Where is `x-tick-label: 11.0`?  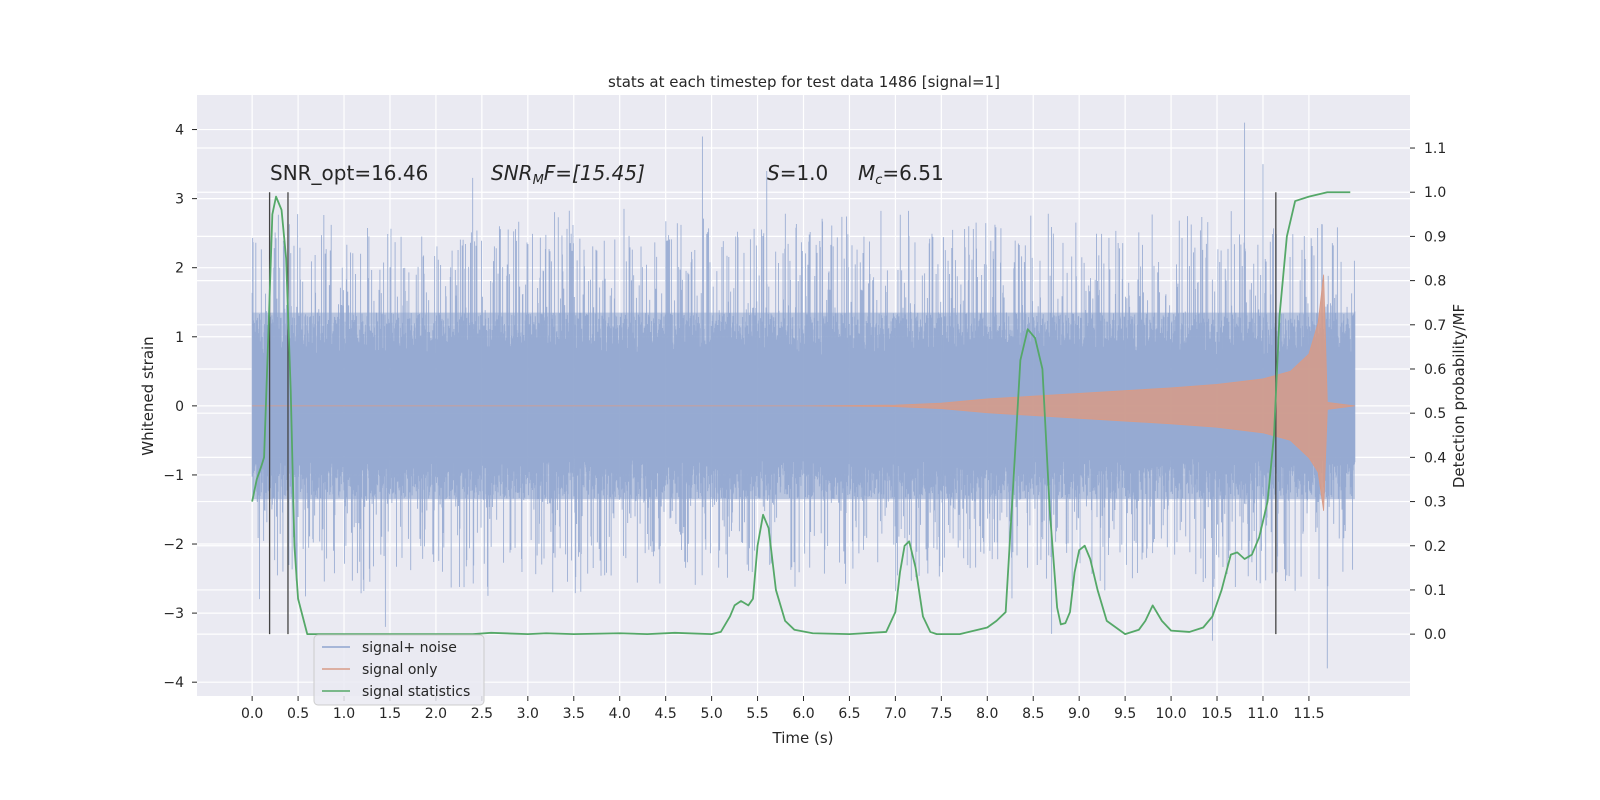
x-tick-label: 11.0 is located at coordinates (1262, 714).